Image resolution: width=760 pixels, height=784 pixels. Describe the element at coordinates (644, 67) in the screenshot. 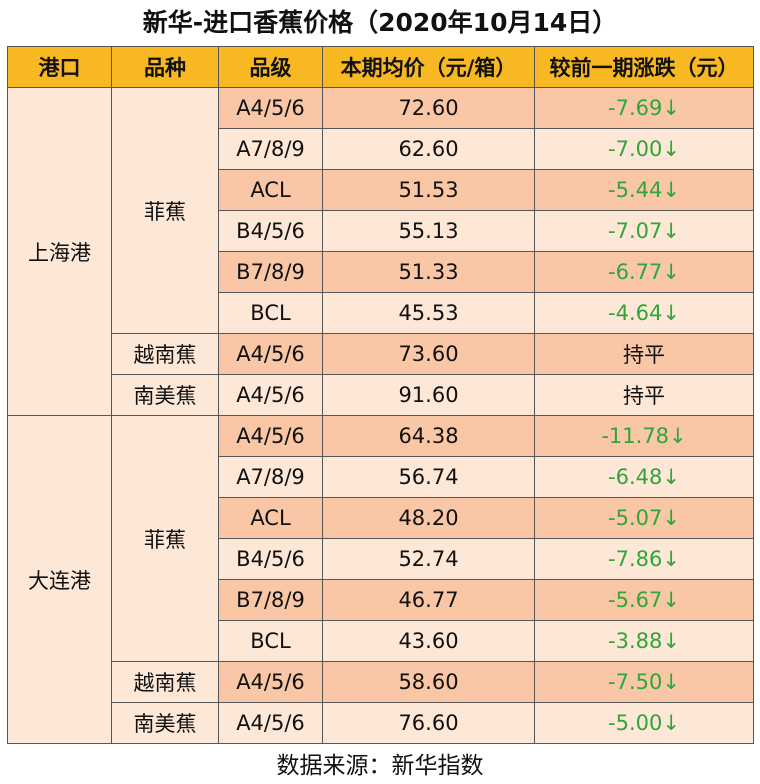

I see `header-change: 较前一期涨跌（元）` at that location.